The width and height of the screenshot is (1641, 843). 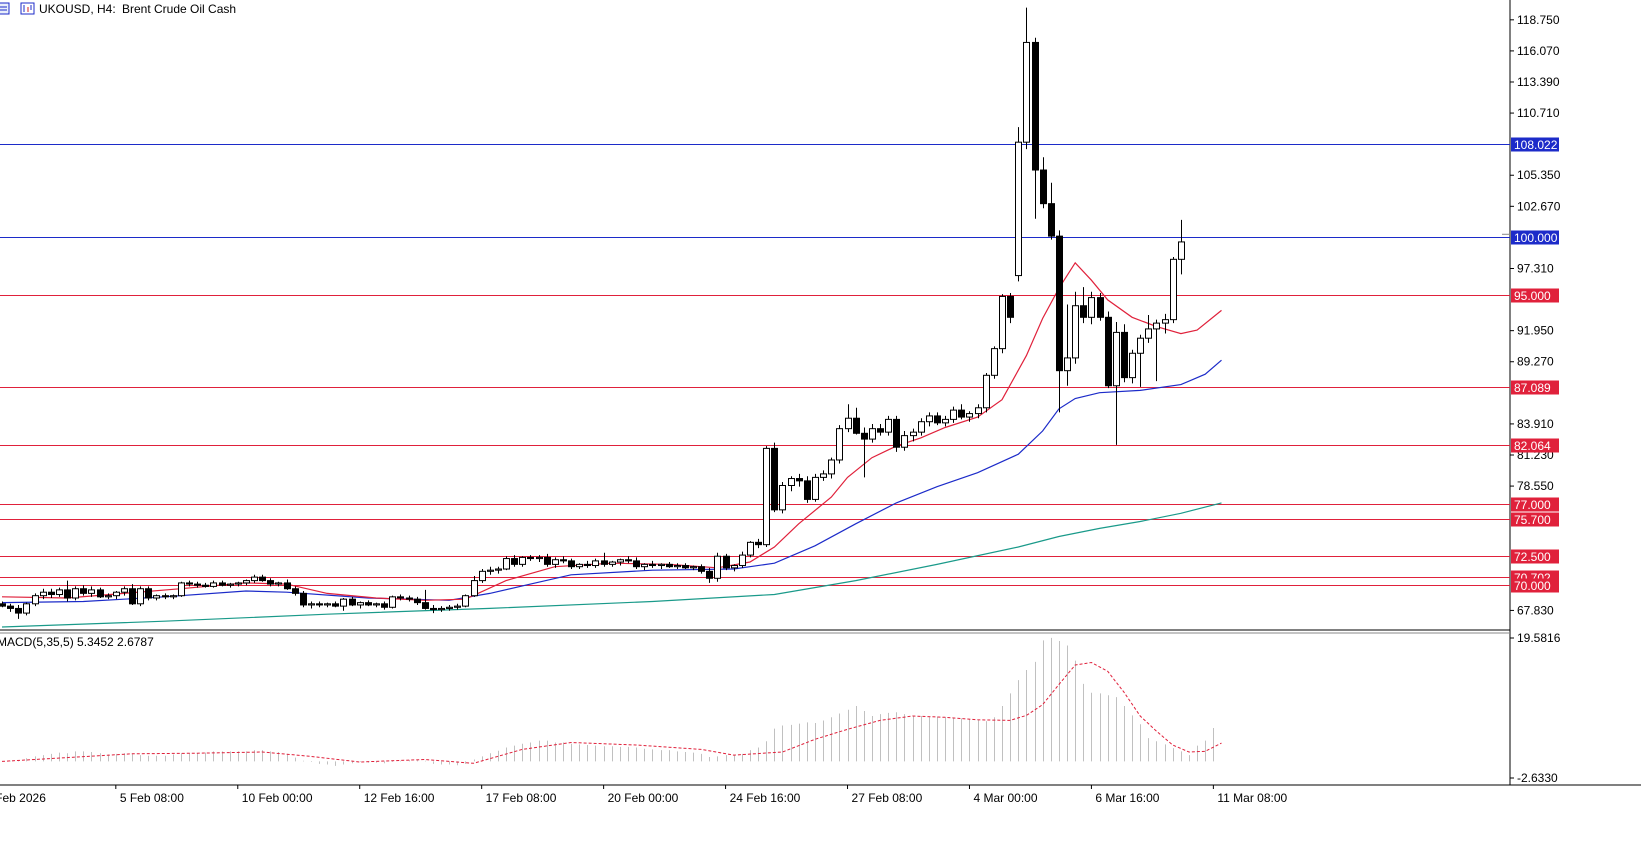 What do you see at coordinates (643, 798) in the screenshot?
I see `time-tick-label: 20 Feb 00:00` at bounding box center [643, 798].